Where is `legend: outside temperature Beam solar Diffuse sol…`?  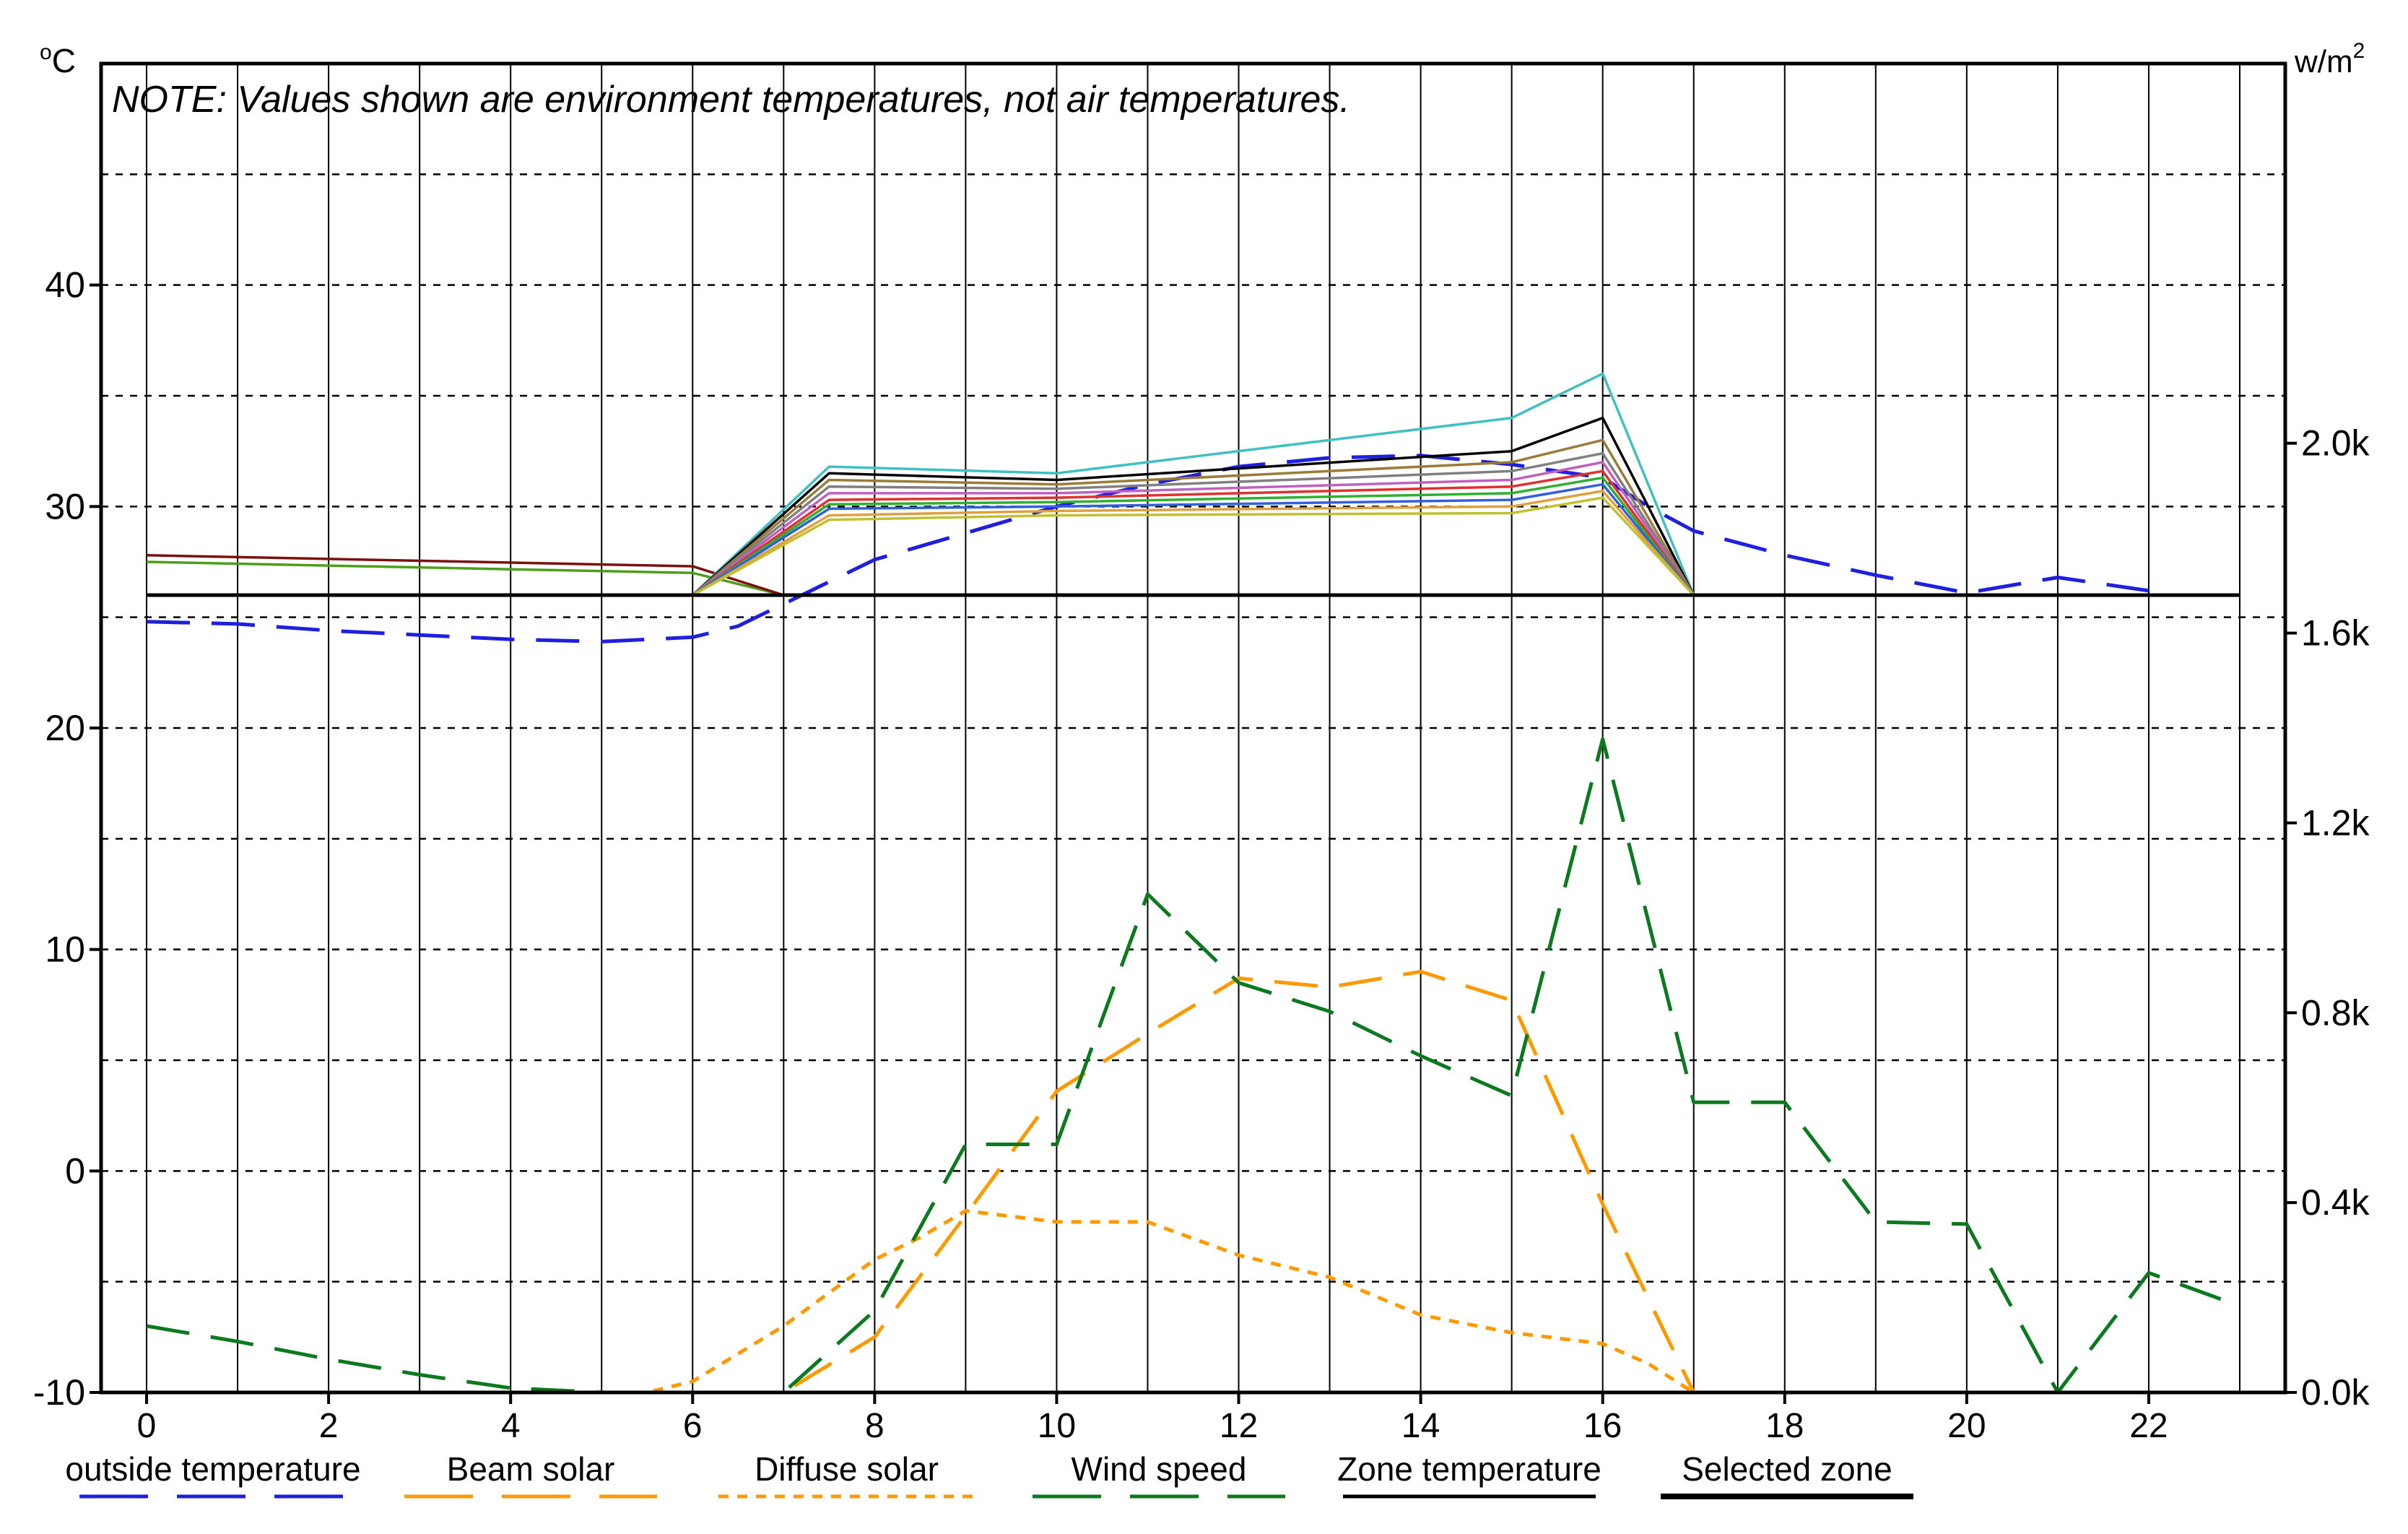
legend: outside temperature Beam solar Diffuse sol… is located at coordinates (989, 1474).